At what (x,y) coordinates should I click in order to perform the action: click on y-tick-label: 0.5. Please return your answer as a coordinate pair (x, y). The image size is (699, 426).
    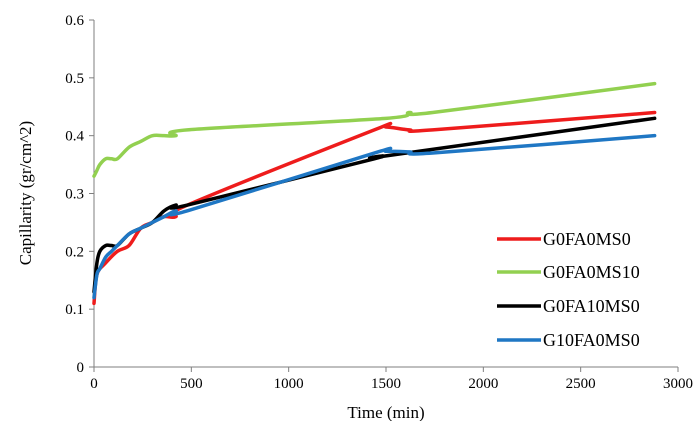
    Looking at the image, I should click on (74, 79).